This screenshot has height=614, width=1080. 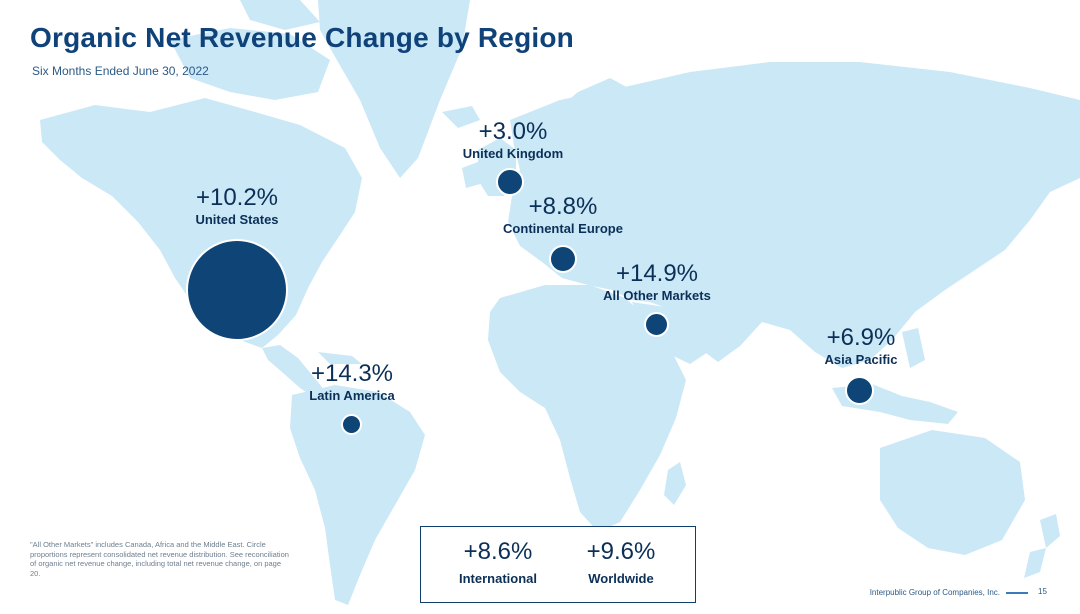 I want to click on total-international: +8.6% International, so click(x=498, y=562).